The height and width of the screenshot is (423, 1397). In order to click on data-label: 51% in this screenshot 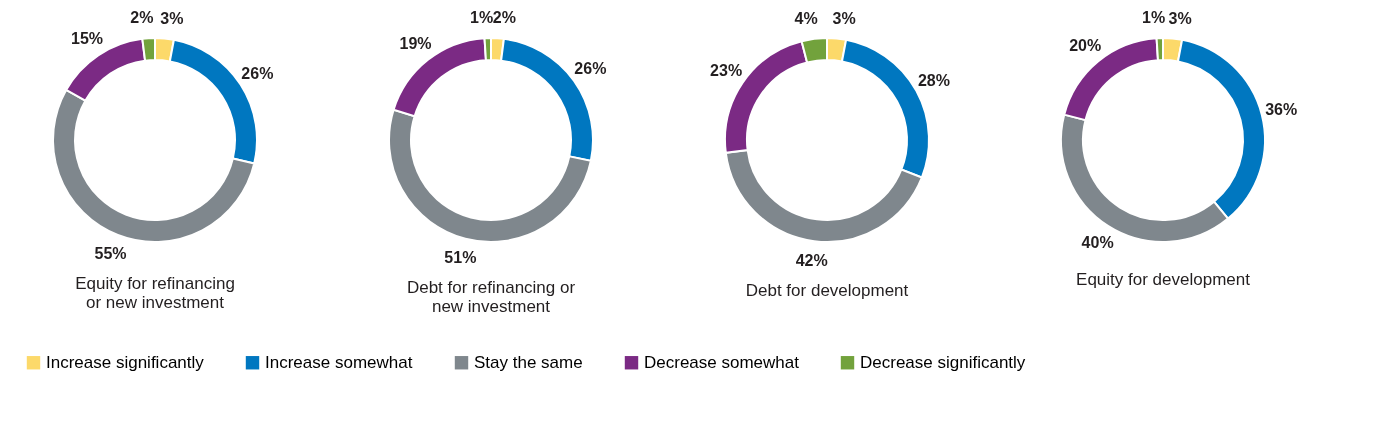, I will do `click(460, 258)`.